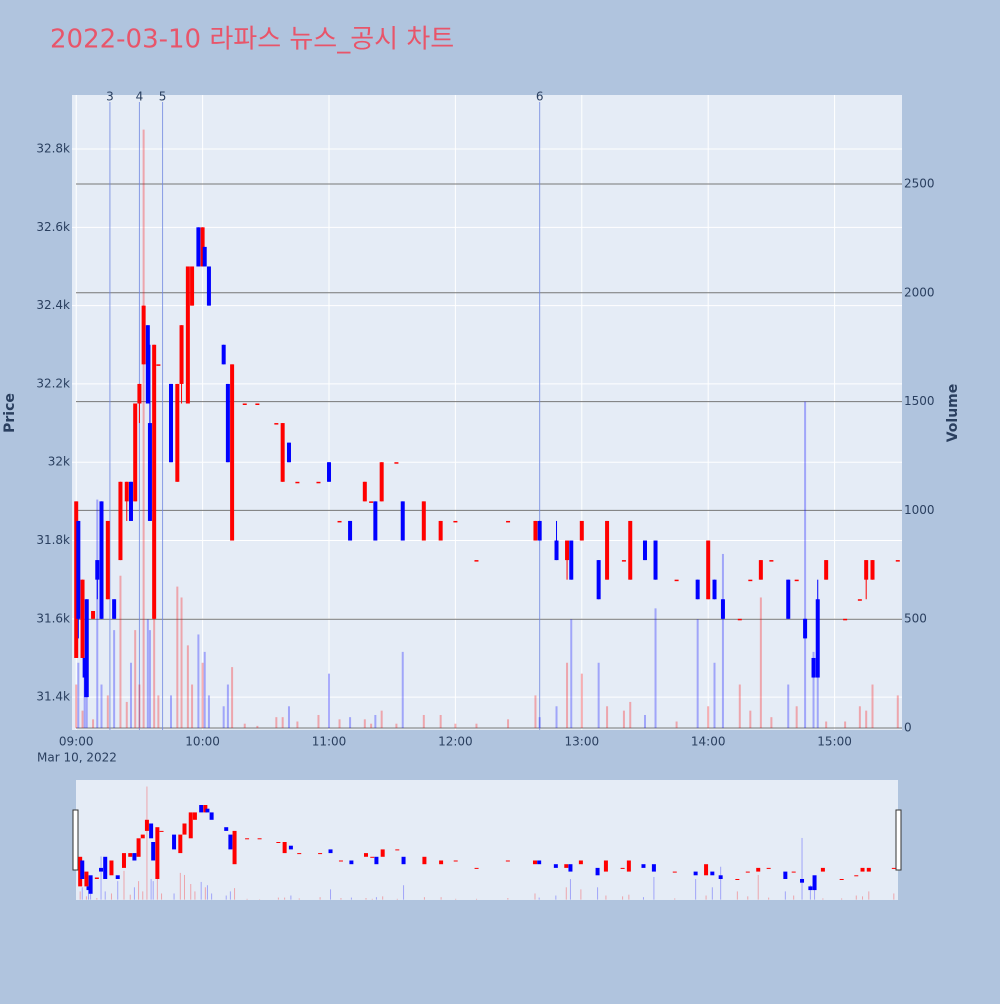  What do you see at coordinates (708, 742) in the screenshot?
I see `x-tick-label: 14:00` at bounding box center [708, 742].